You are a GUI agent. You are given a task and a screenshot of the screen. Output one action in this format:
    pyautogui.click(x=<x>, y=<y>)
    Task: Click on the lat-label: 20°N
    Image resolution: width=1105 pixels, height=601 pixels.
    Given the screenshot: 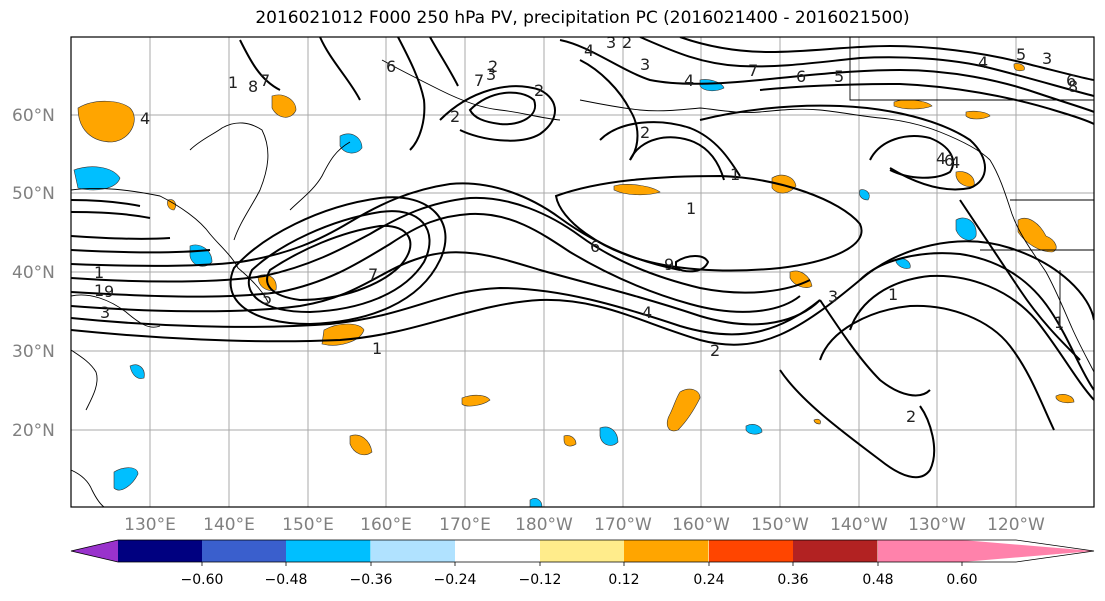 What is the action you would take?
    pyautogui.click(x=33, y=431)
    